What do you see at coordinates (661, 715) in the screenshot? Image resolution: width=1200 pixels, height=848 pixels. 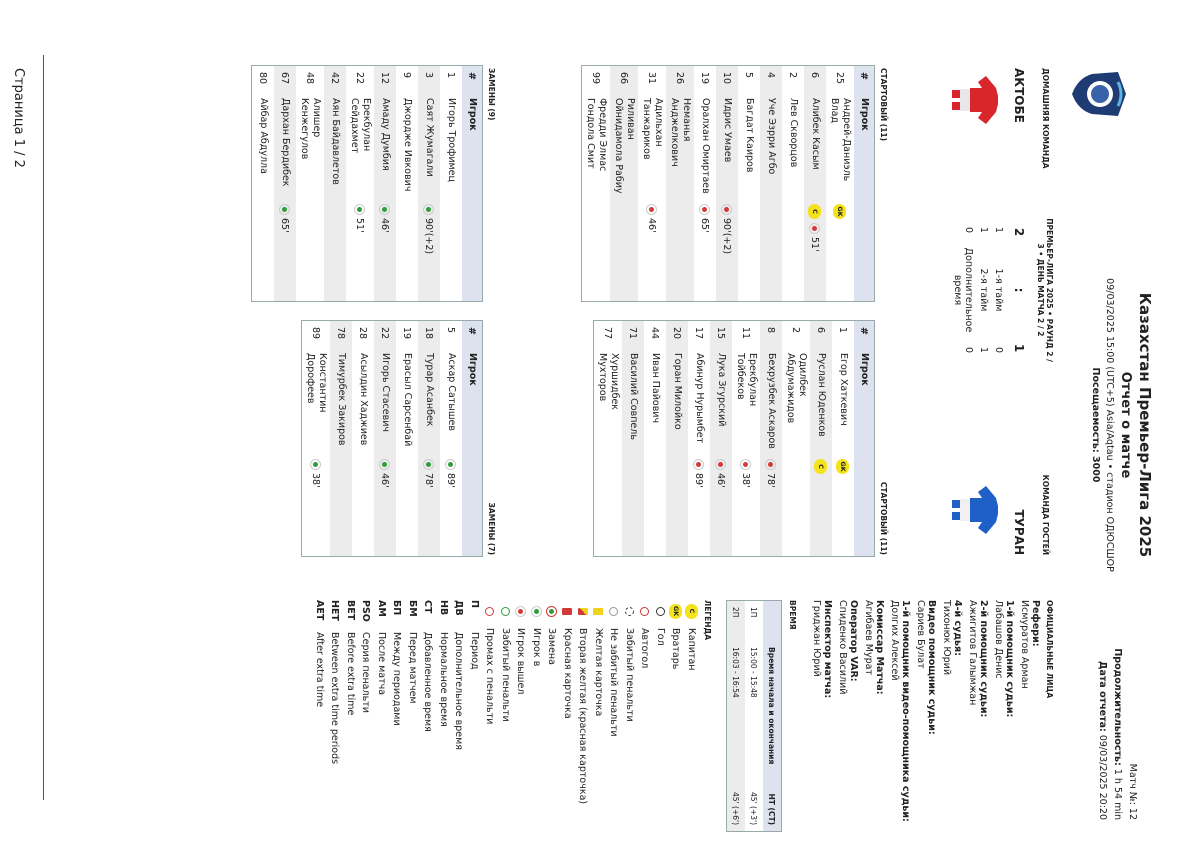 I see `legend-item: Гол` at bounding box center [661, 715].